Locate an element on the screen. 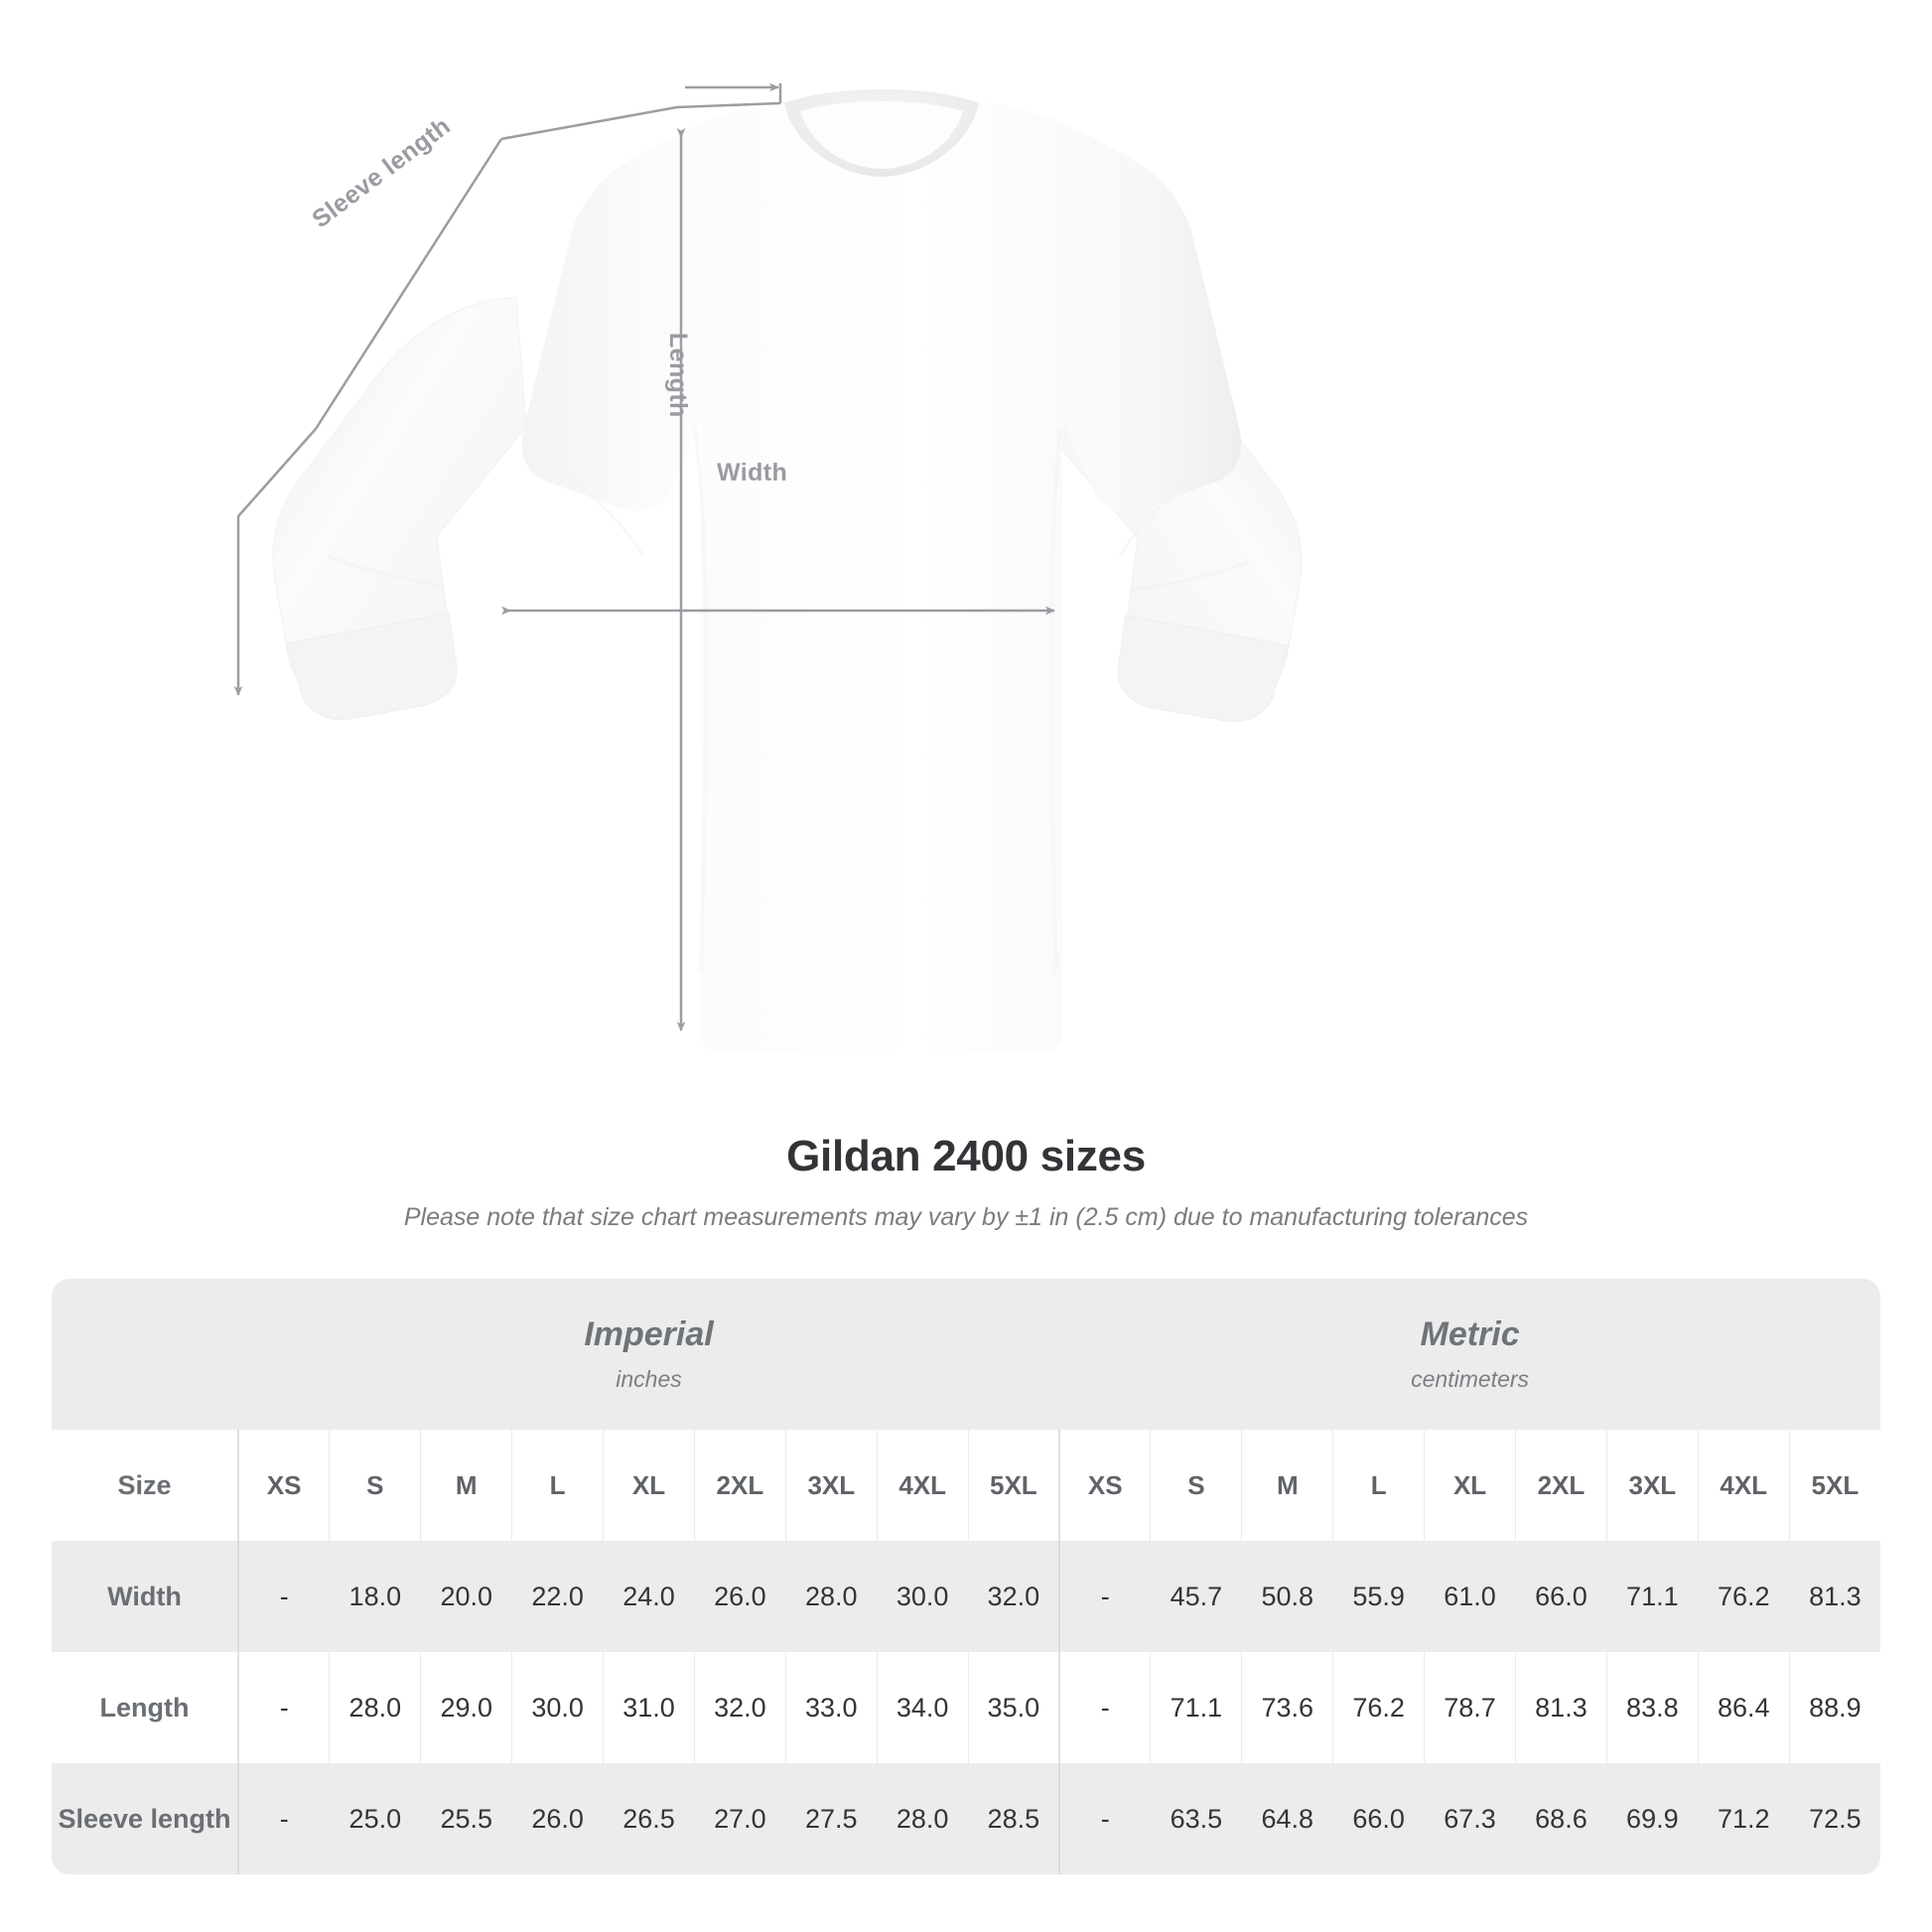  sleeve-measurement-guide is located at coordinates (507, 389).